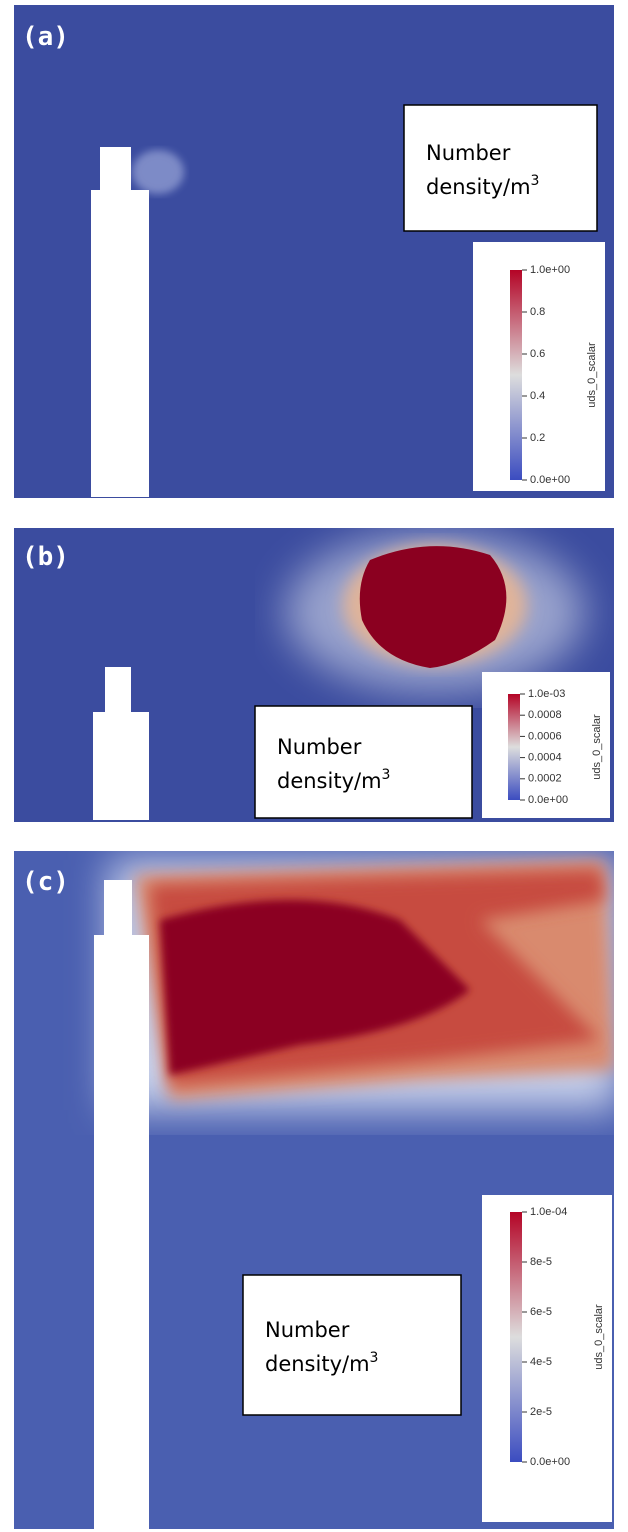 The width and height of the screenshot is (628, 1532). What do you see at coordinates (550, 270) in the screenshot?
I see `colorbar-tick-label: 1.0e+00` at bounding box center [550, 270].